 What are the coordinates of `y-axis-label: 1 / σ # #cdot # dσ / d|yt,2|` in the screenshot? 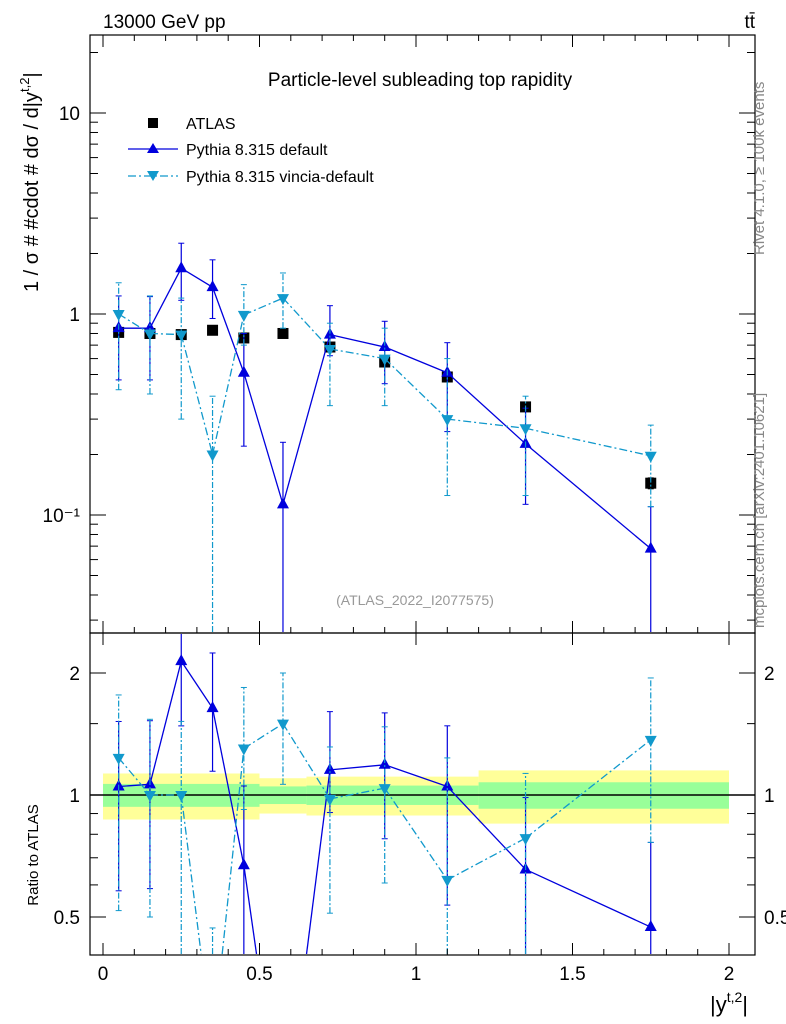 It's located at (30, 182).